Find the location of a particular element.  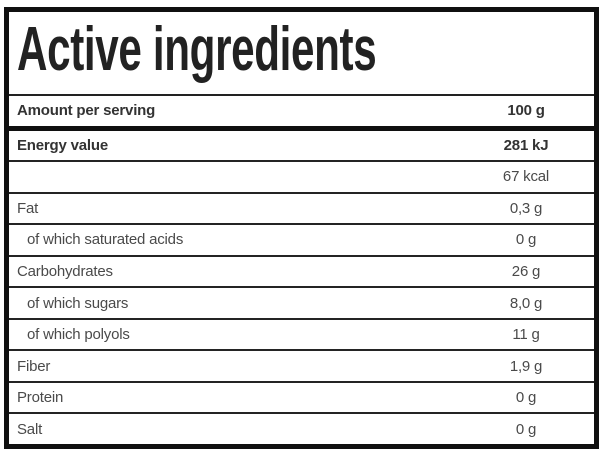

table-row: Fat 0,3 g is located at coordinates (301, 210).